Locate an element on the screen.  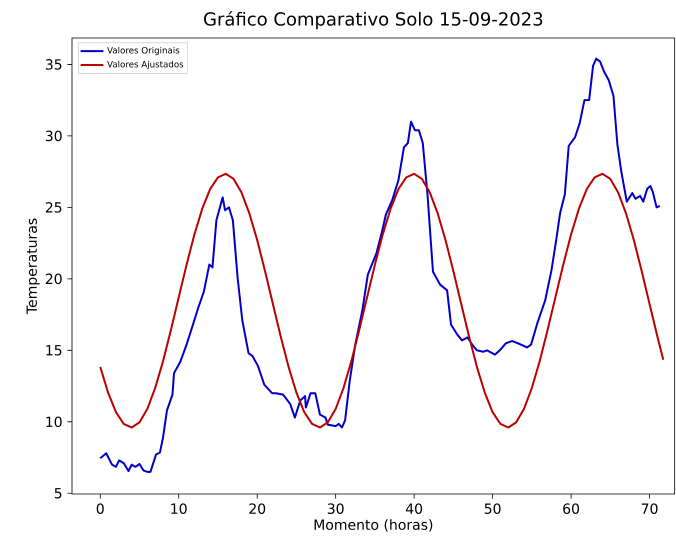
y-tick-label: 25 is located at coordinates (54, 207).